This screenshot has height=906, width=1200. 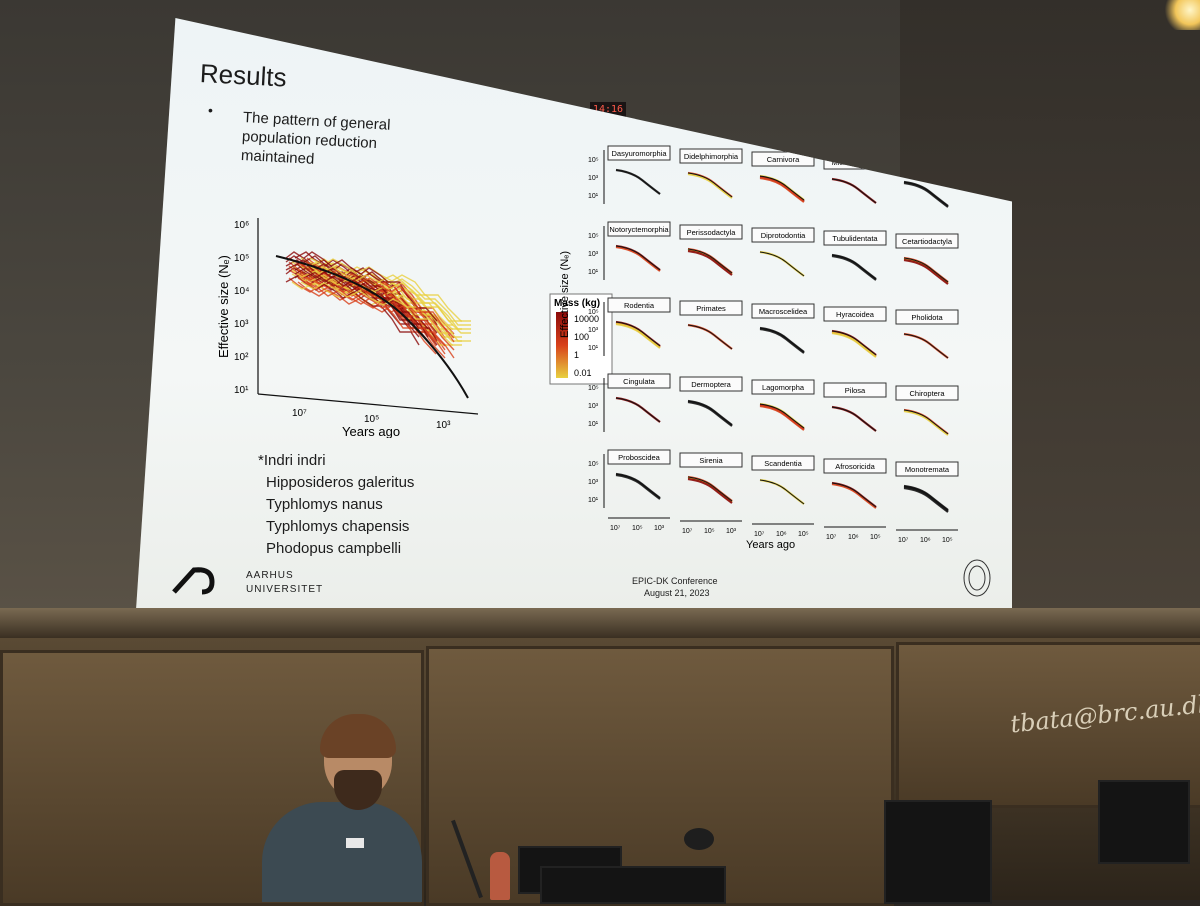 What do you see at coordinates (583, 373) in the screenshot?
I see `legend-value: 0.01` at bounding box center [583, 373].